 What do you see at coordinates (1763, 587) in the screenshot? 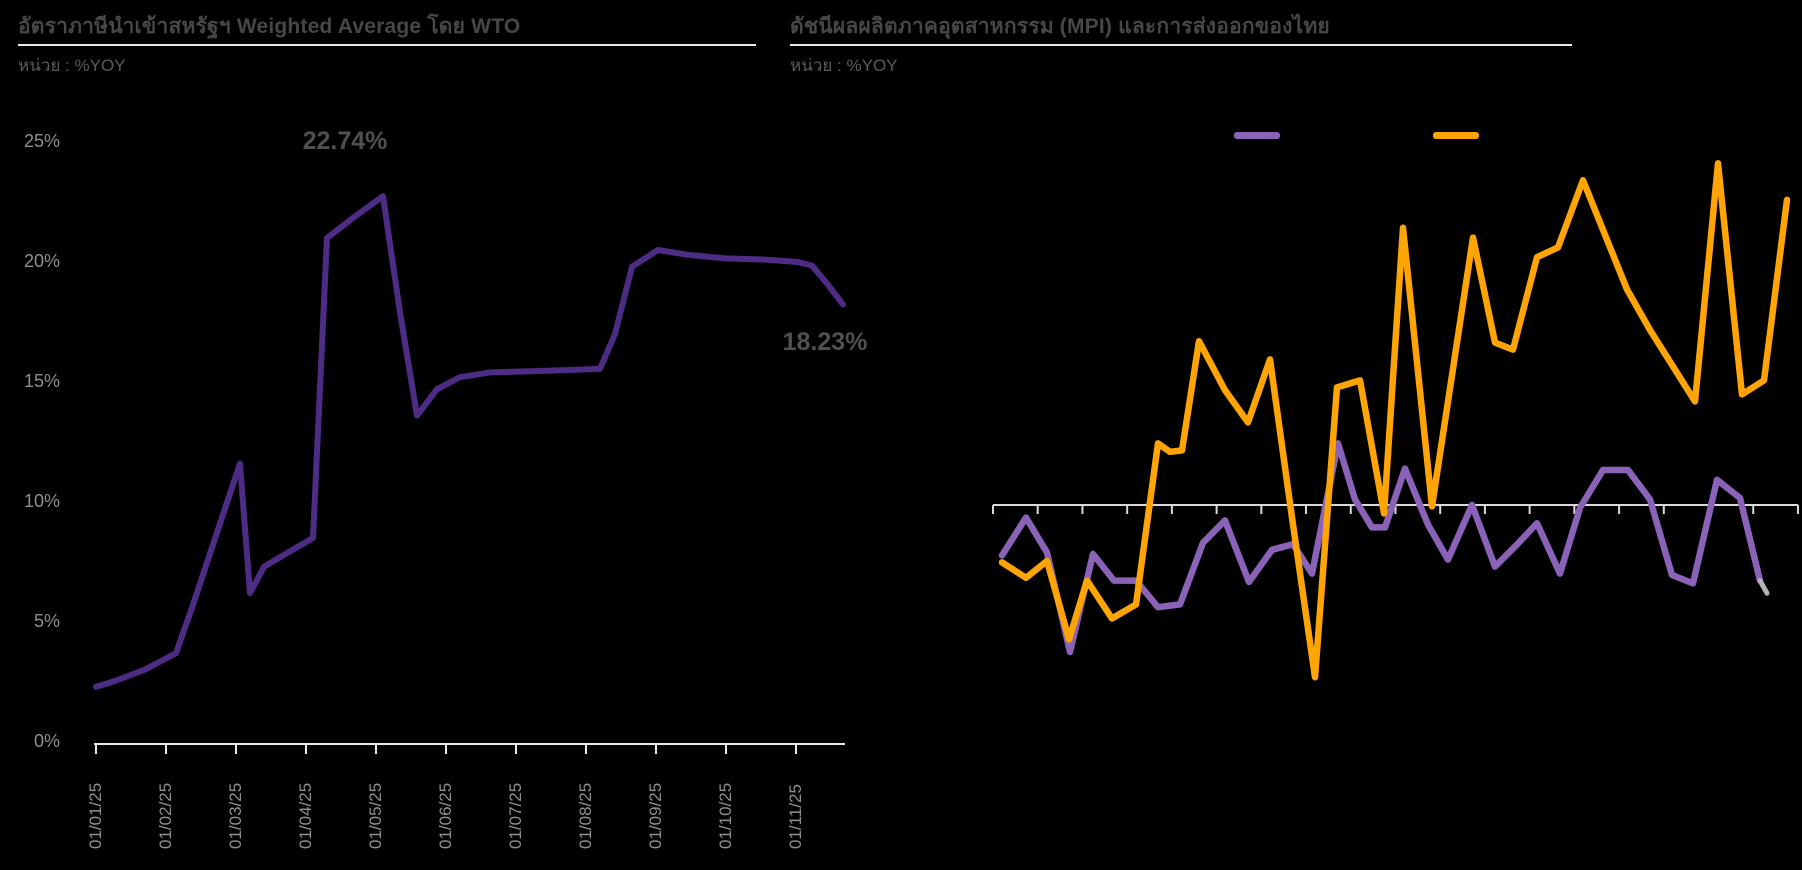
I see `mpi_exports-series-mpi-last-segment-gray-tail-` at bounding box center [1763, 587].